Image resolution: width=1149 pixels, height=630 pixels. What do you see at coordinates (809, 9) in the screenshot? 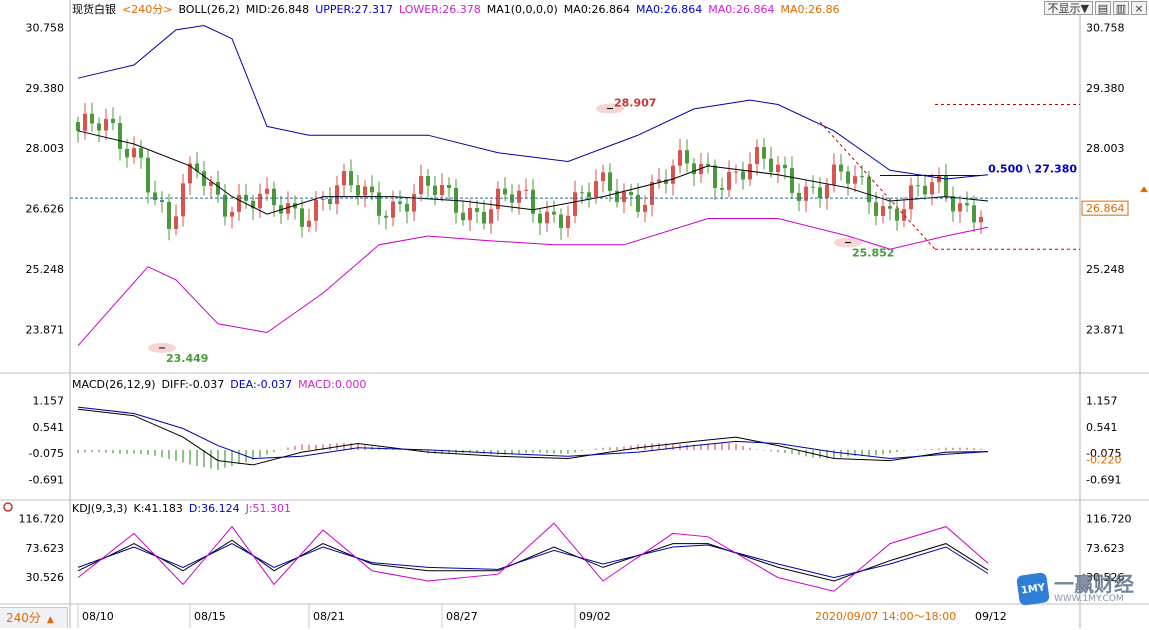
I see `main-legend-item-10: MA0:26.86` at bounding box center [809, 9].